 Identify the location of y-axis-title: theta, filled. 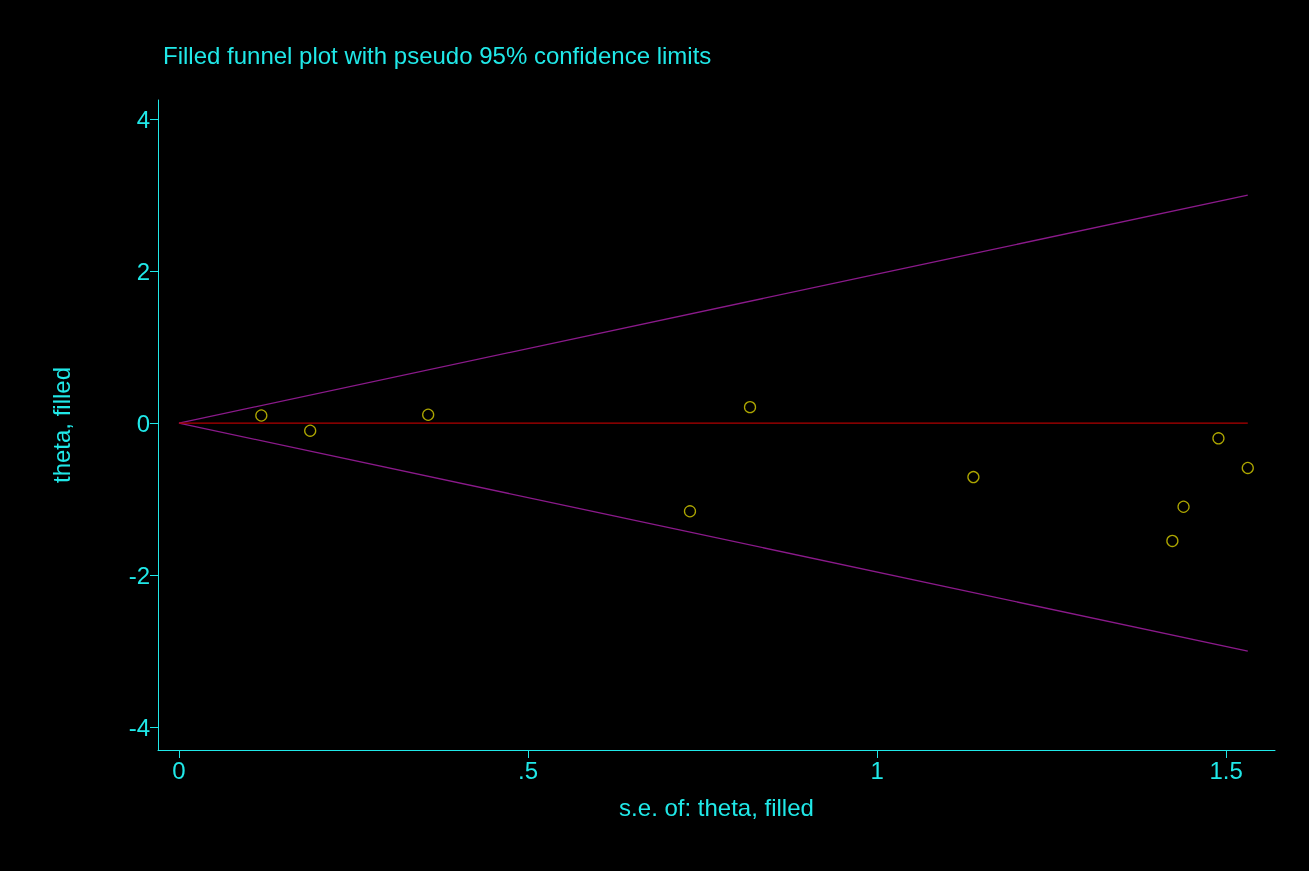
(61, 425).